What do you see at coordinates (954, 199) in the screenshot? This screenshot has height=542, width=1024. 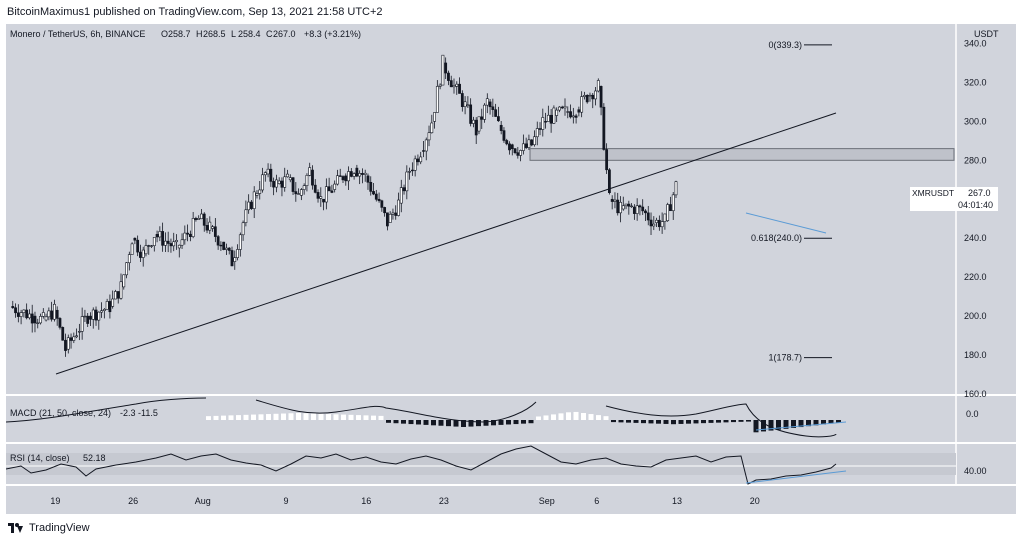 I see `price-label: XMRUSDT 267.0 04:01:40` at bounding box center [954, 199].